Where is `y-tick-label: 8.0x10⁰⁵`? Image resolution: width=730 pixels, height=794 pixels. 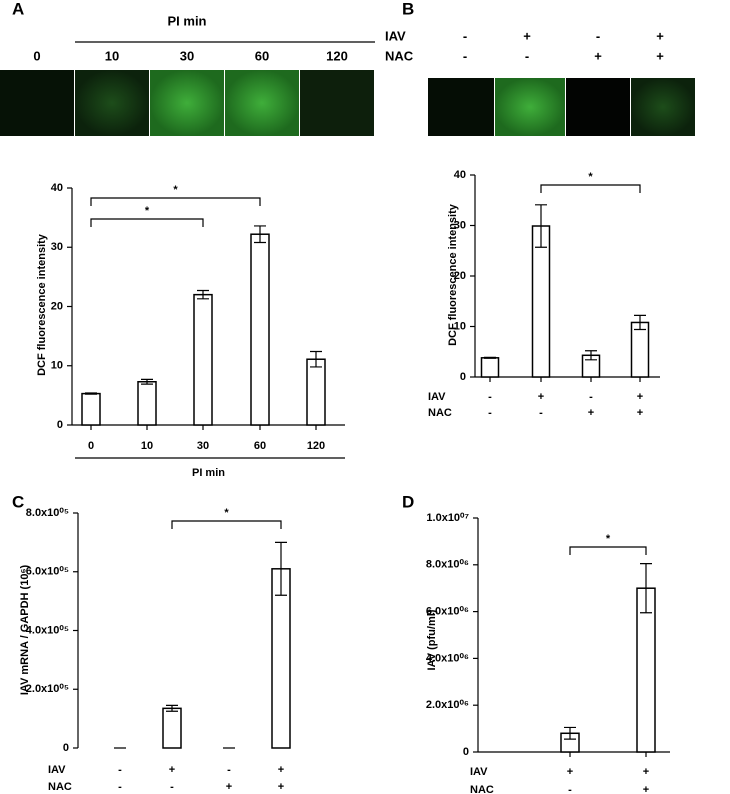 y-tick-label: 8.0x10⁰⁵ is located at coordinates (47, 513).